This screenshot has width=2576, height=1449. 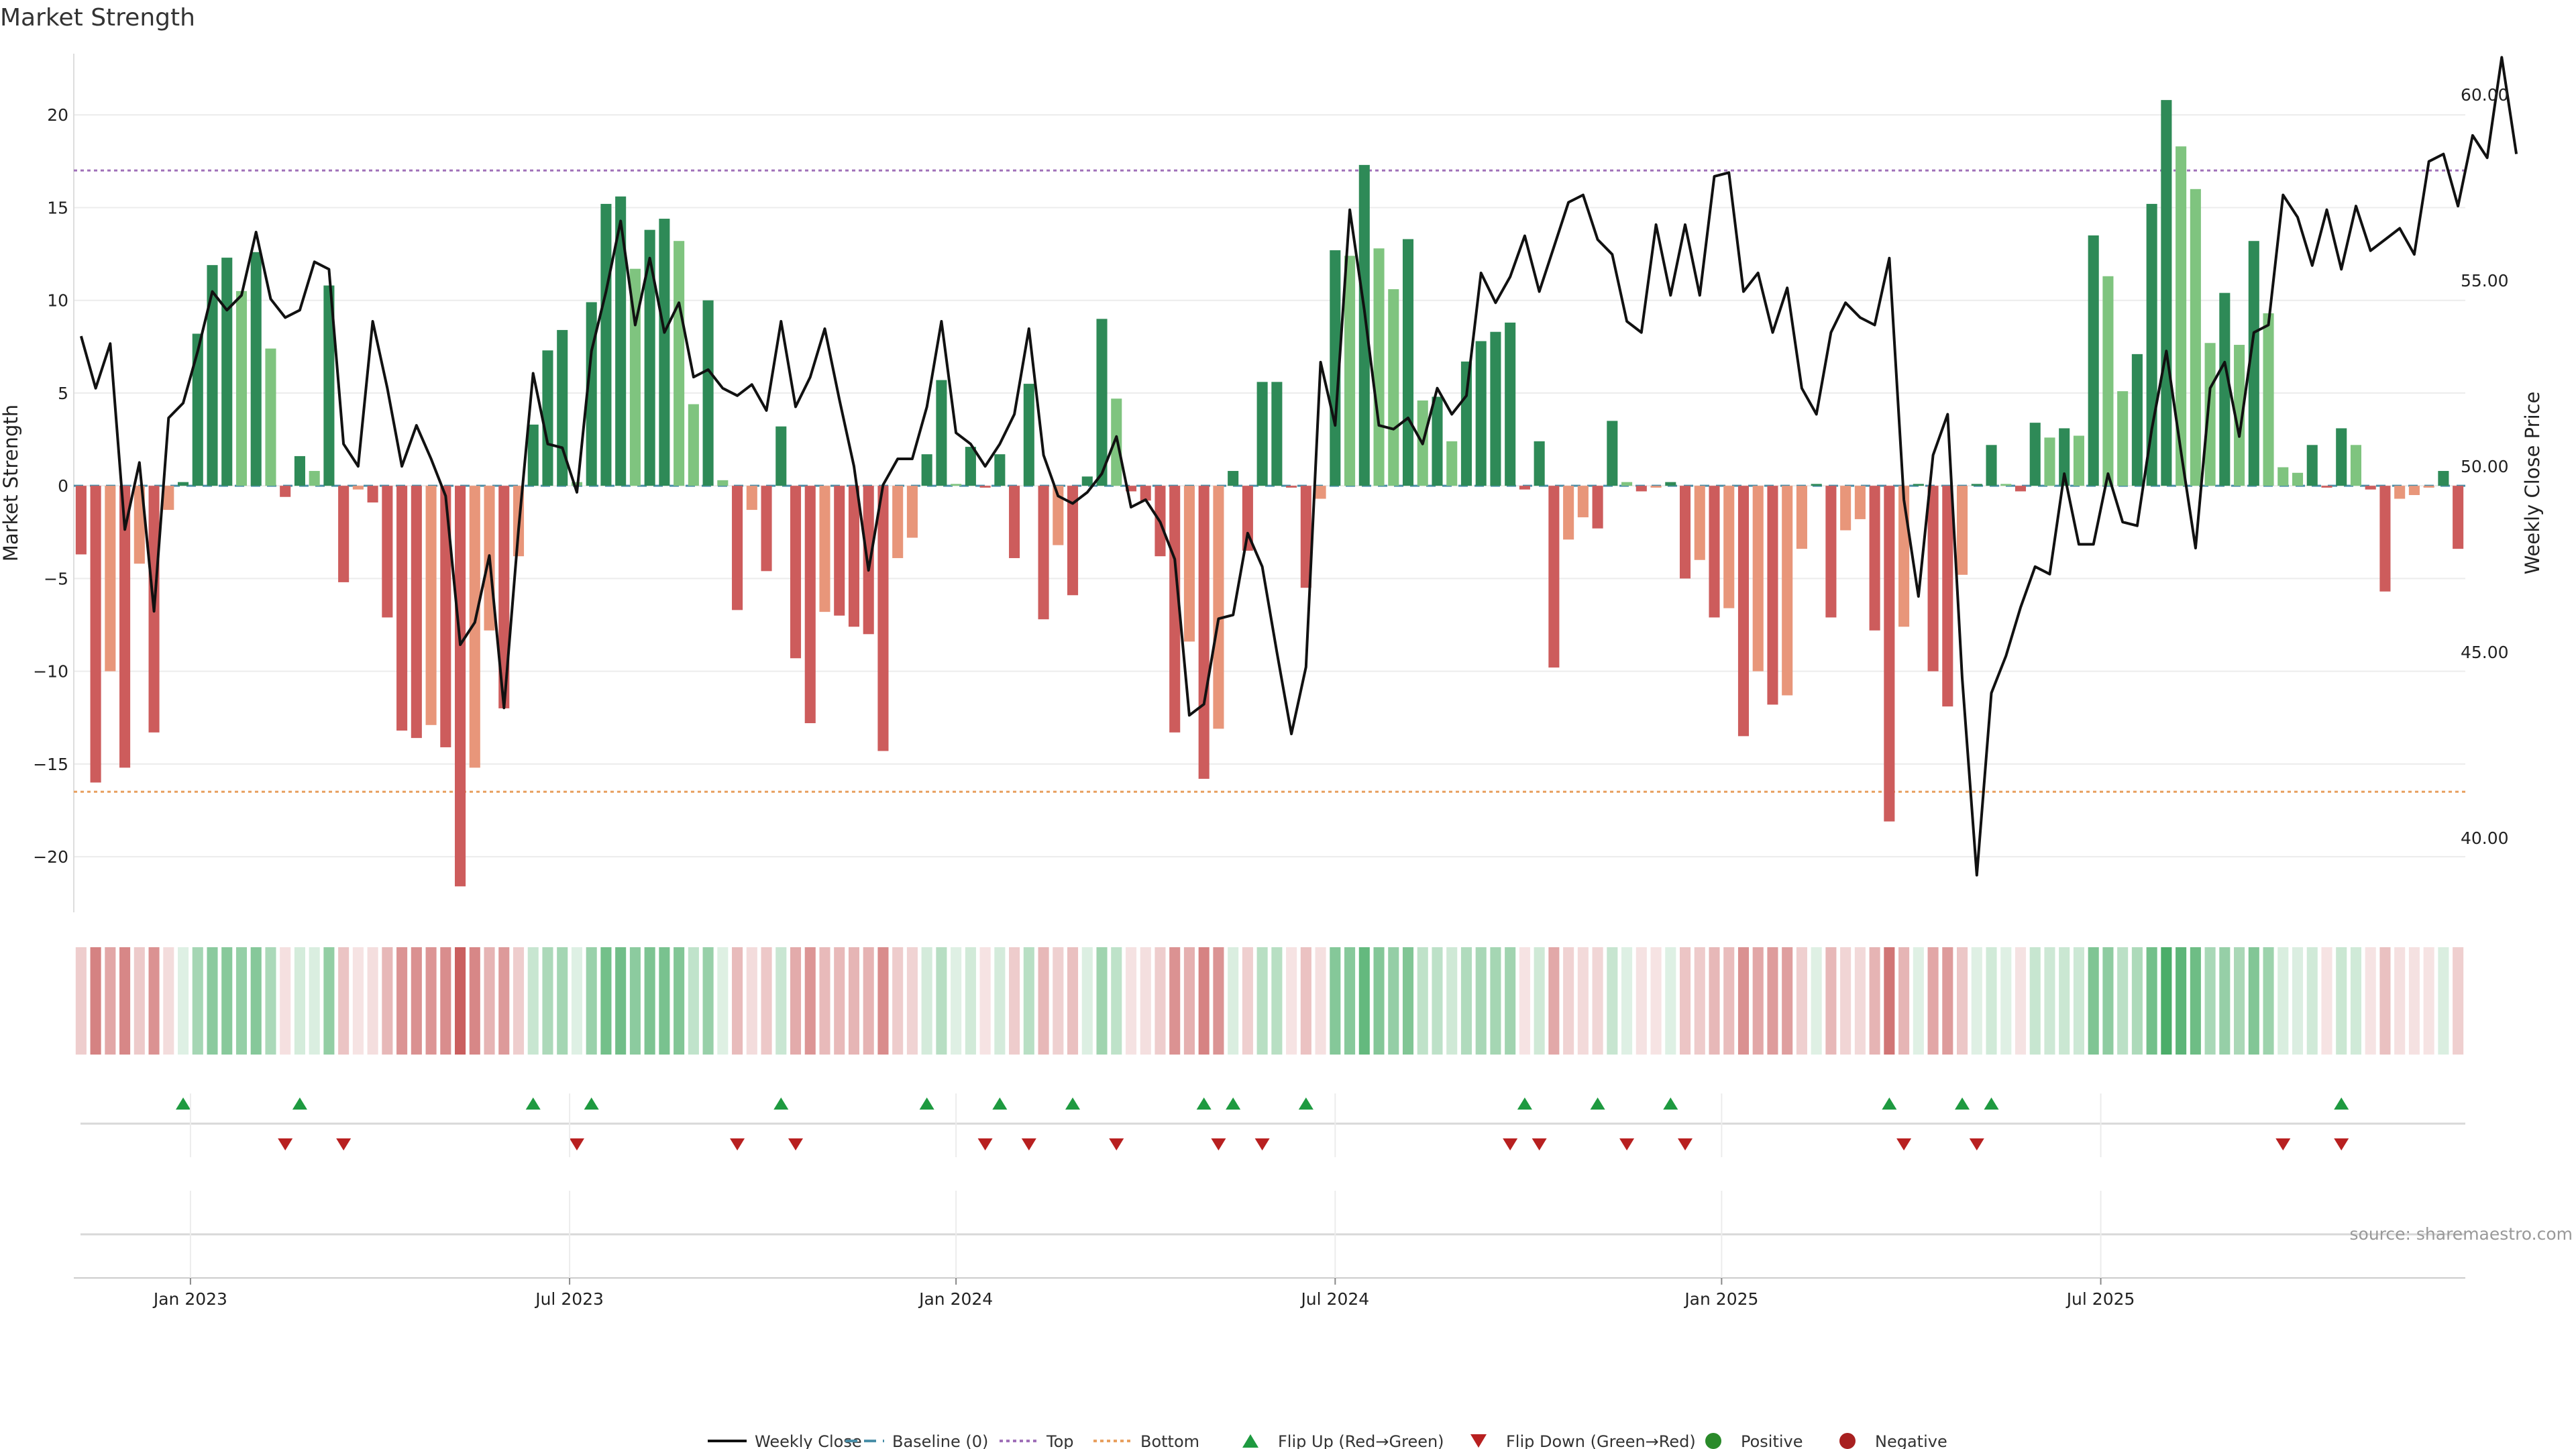 I want to click on y-tick-label: −5, so click(x=56, y=578).